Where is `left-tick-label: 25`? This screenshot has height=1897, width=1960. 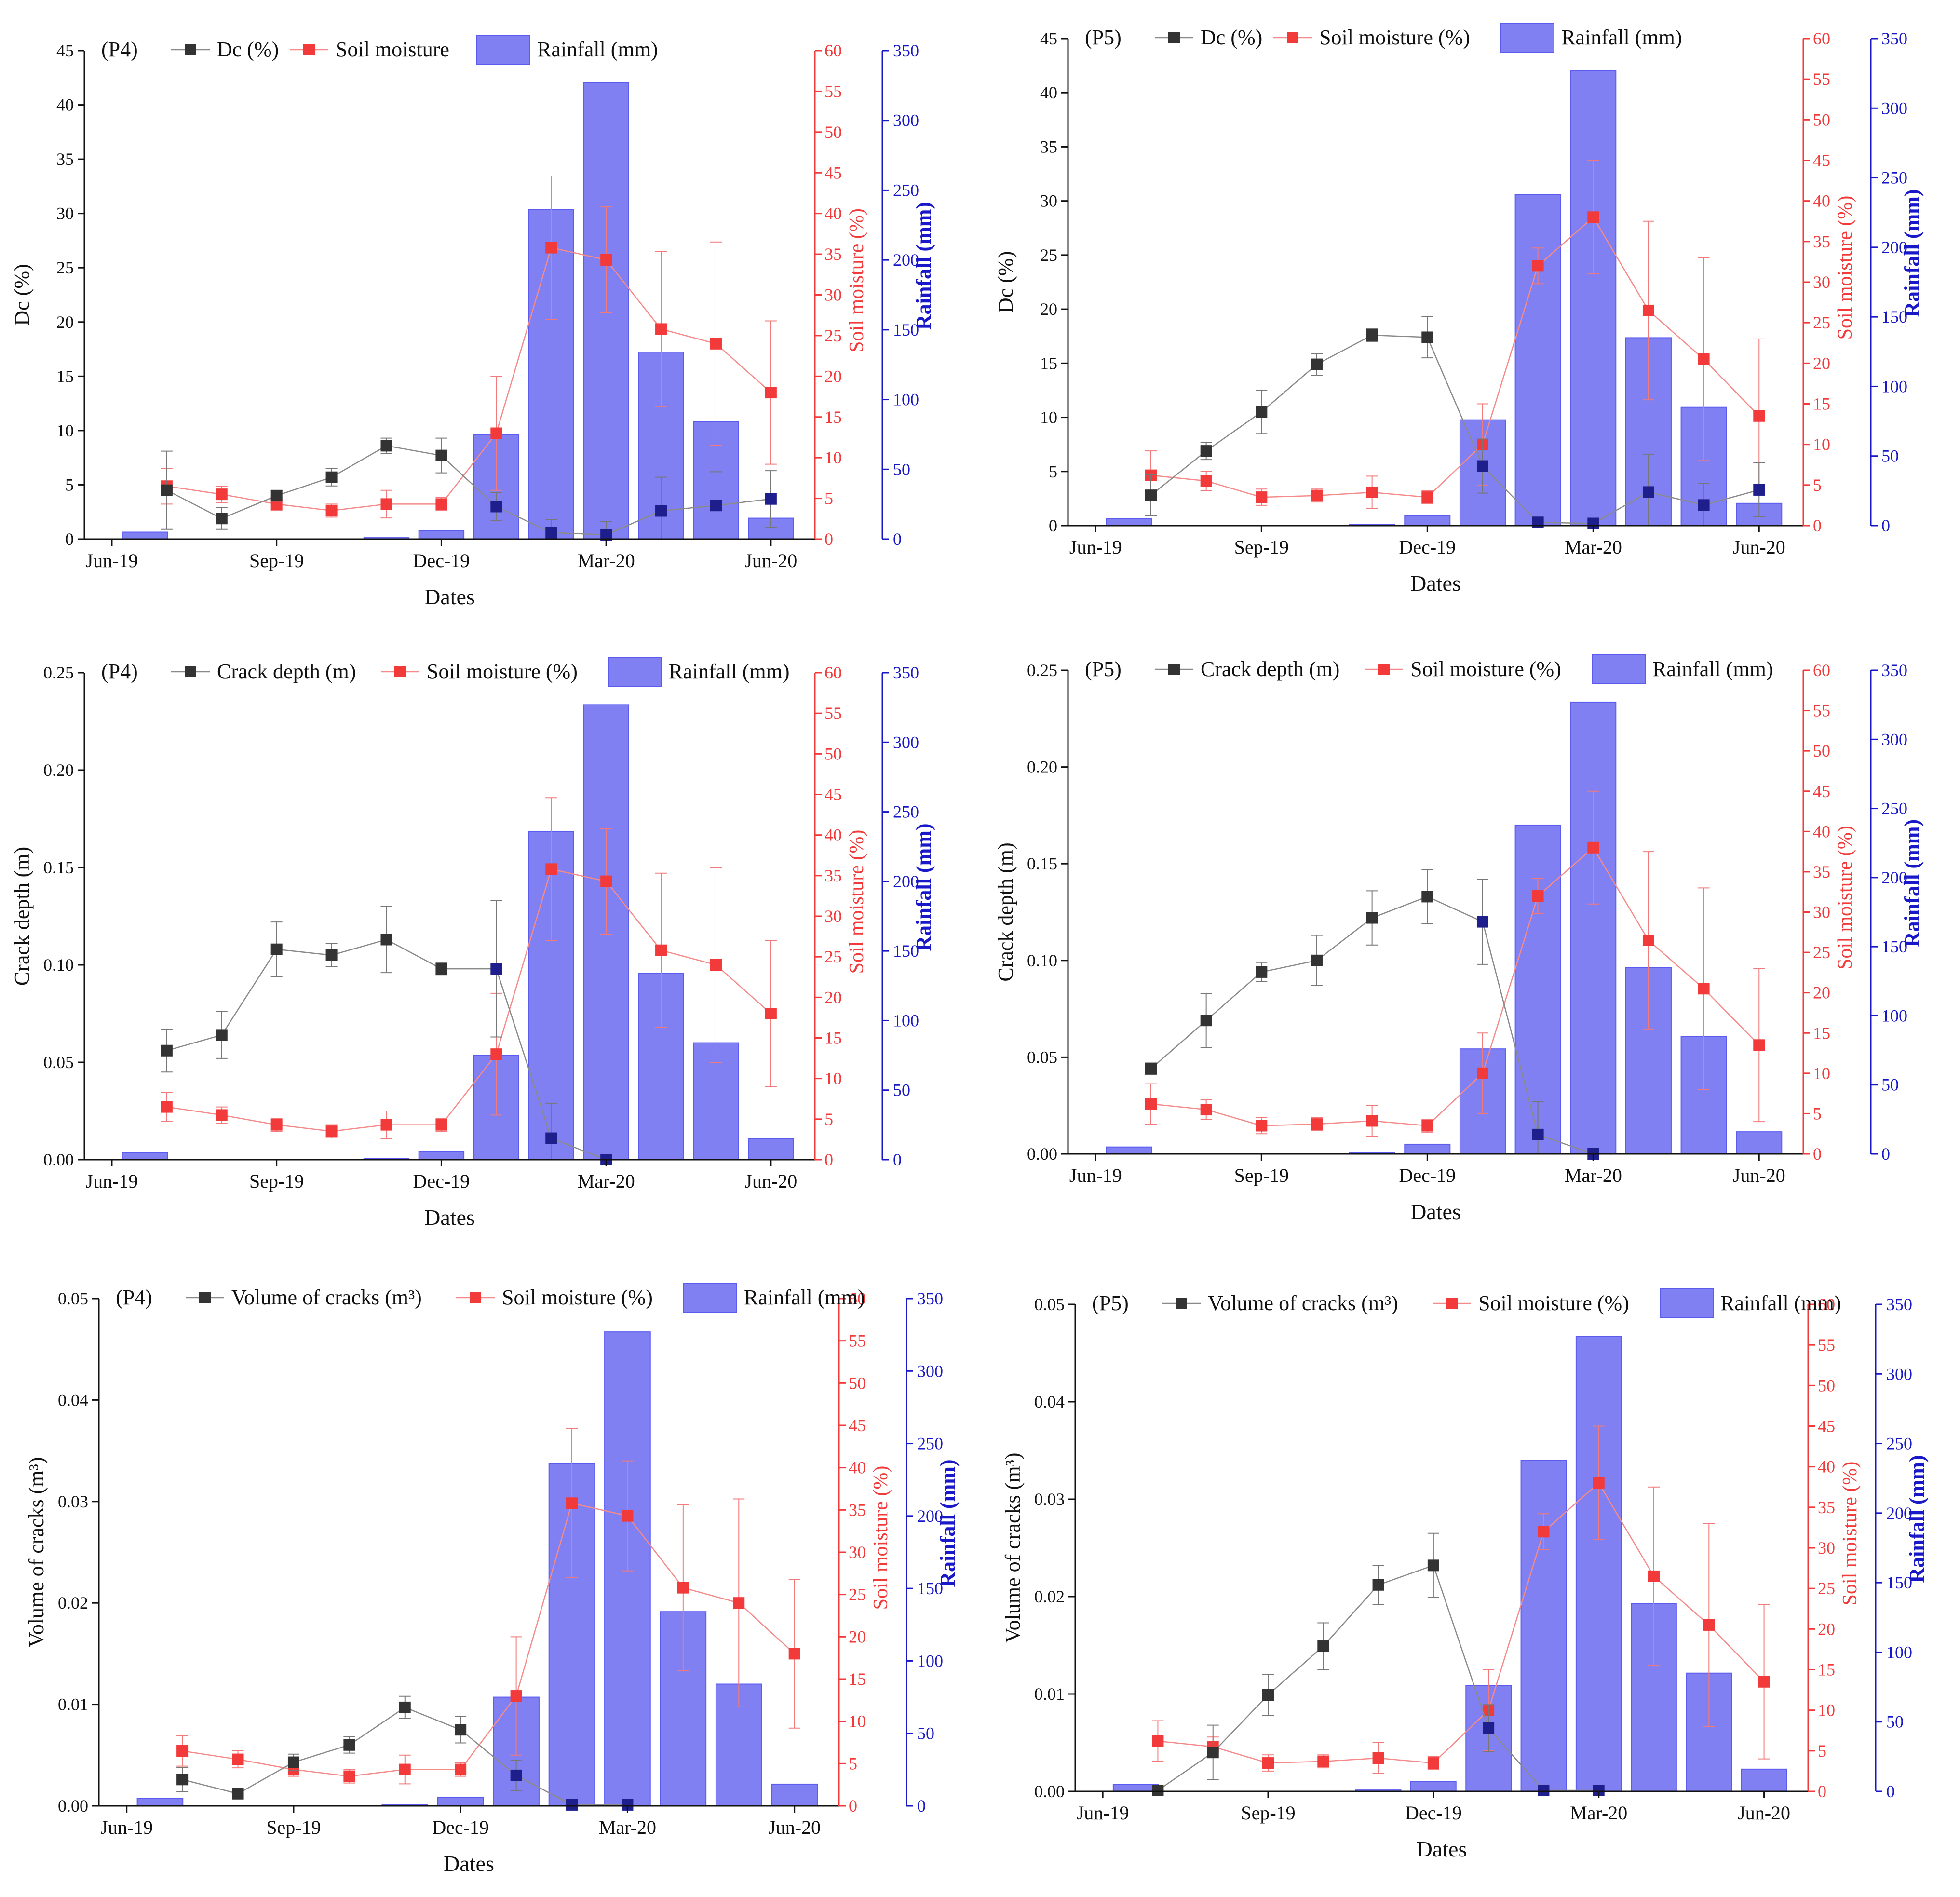
left-tick-label: 25 is located at coordinates (65, 267).